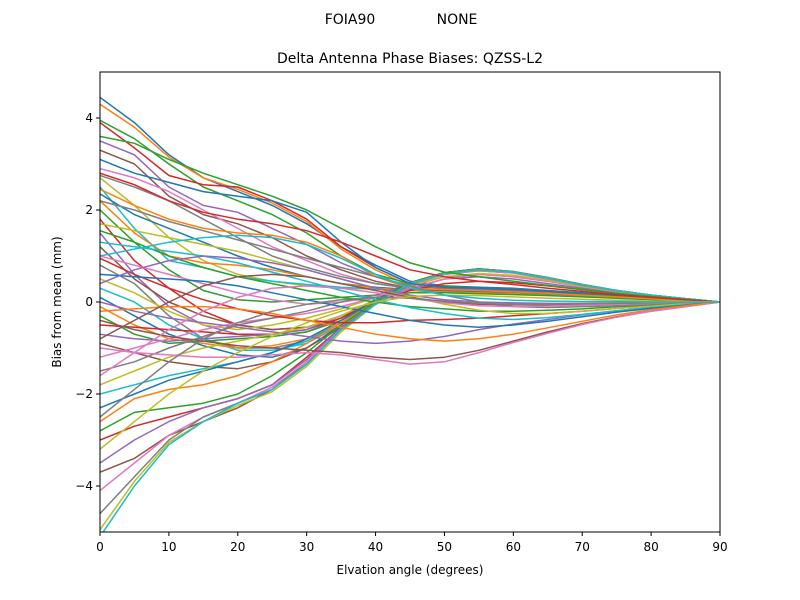 The image size is (800, 600). Describe the element at coordinates (412, 543) in the screenshot. I see `x-axis-ticks: 0 10 20 30 40 50 60 70 80 90` at that location.